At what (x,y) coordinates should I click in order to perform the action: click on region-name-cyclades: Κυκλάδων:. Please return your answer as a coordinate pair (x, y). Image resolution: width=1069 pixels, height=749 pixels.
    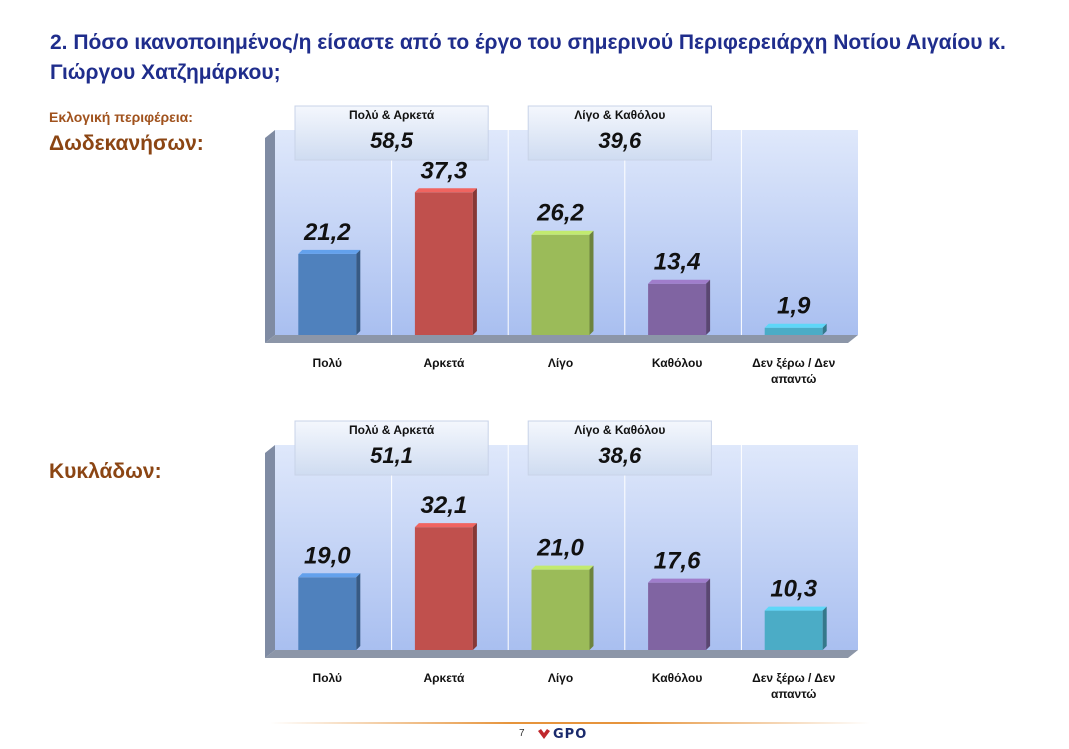
    Looking at the image, I should click on (105, 471).